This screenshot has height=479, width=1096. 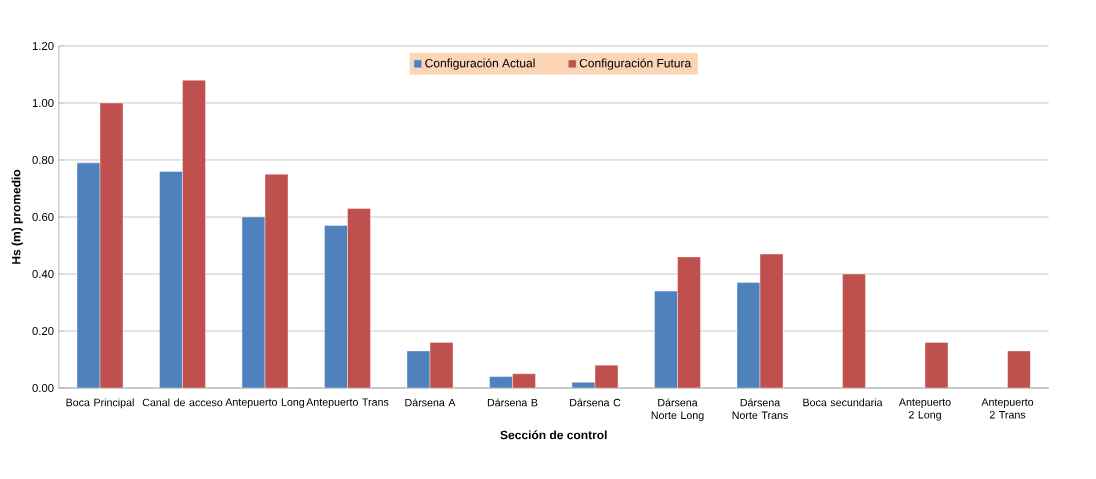 What do you see at coordinates (760, 409) in the screenshot?
I see `x-tick-label: Dársena Norte Trans` at bounding box center [760, 409].